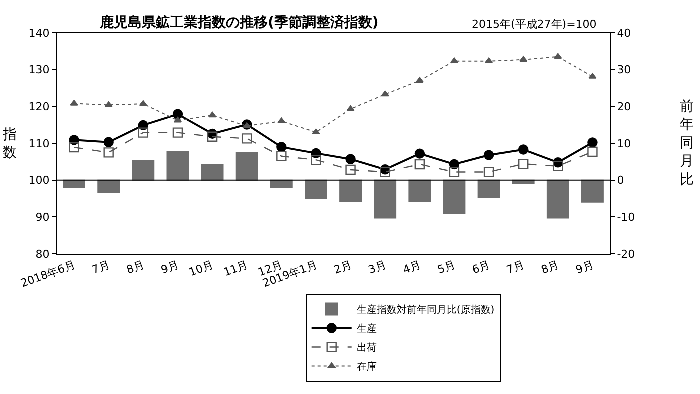 Image resolution: width=700 pixels, height=394 pixels. What do you see at coordinates (425, 310) in the screenshot?
I see `legend-label: 生産指数対前年同月比(原指数)` at bounding box center [425, 310].